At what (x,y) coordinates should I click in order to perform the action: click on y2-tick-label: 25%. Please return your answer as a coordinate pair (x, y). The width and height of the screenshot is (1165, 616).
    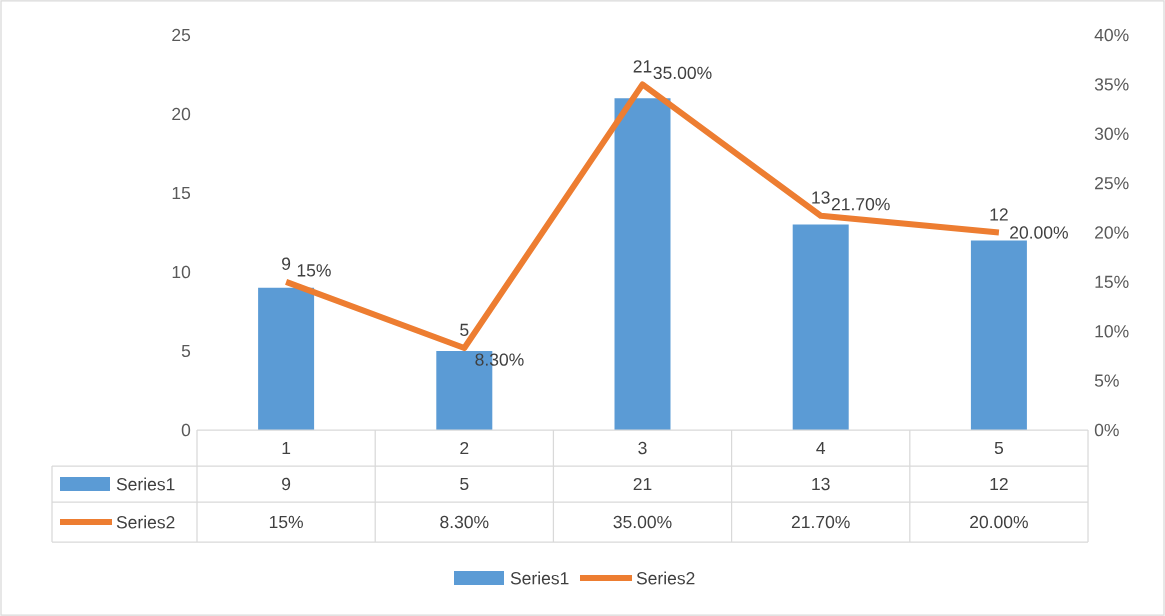
    Looking at the image, I should click on (1112, 183).